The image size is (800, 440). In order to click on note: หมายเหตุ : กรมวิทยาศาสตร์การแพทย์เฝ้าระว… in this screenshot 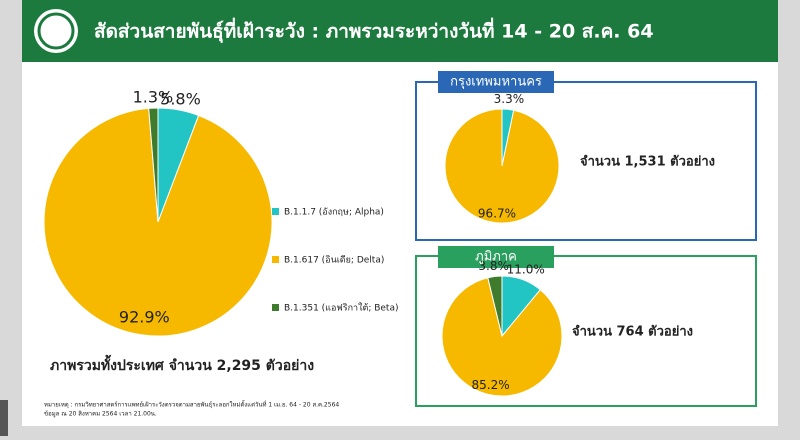, I will do `click(191, 404)`.